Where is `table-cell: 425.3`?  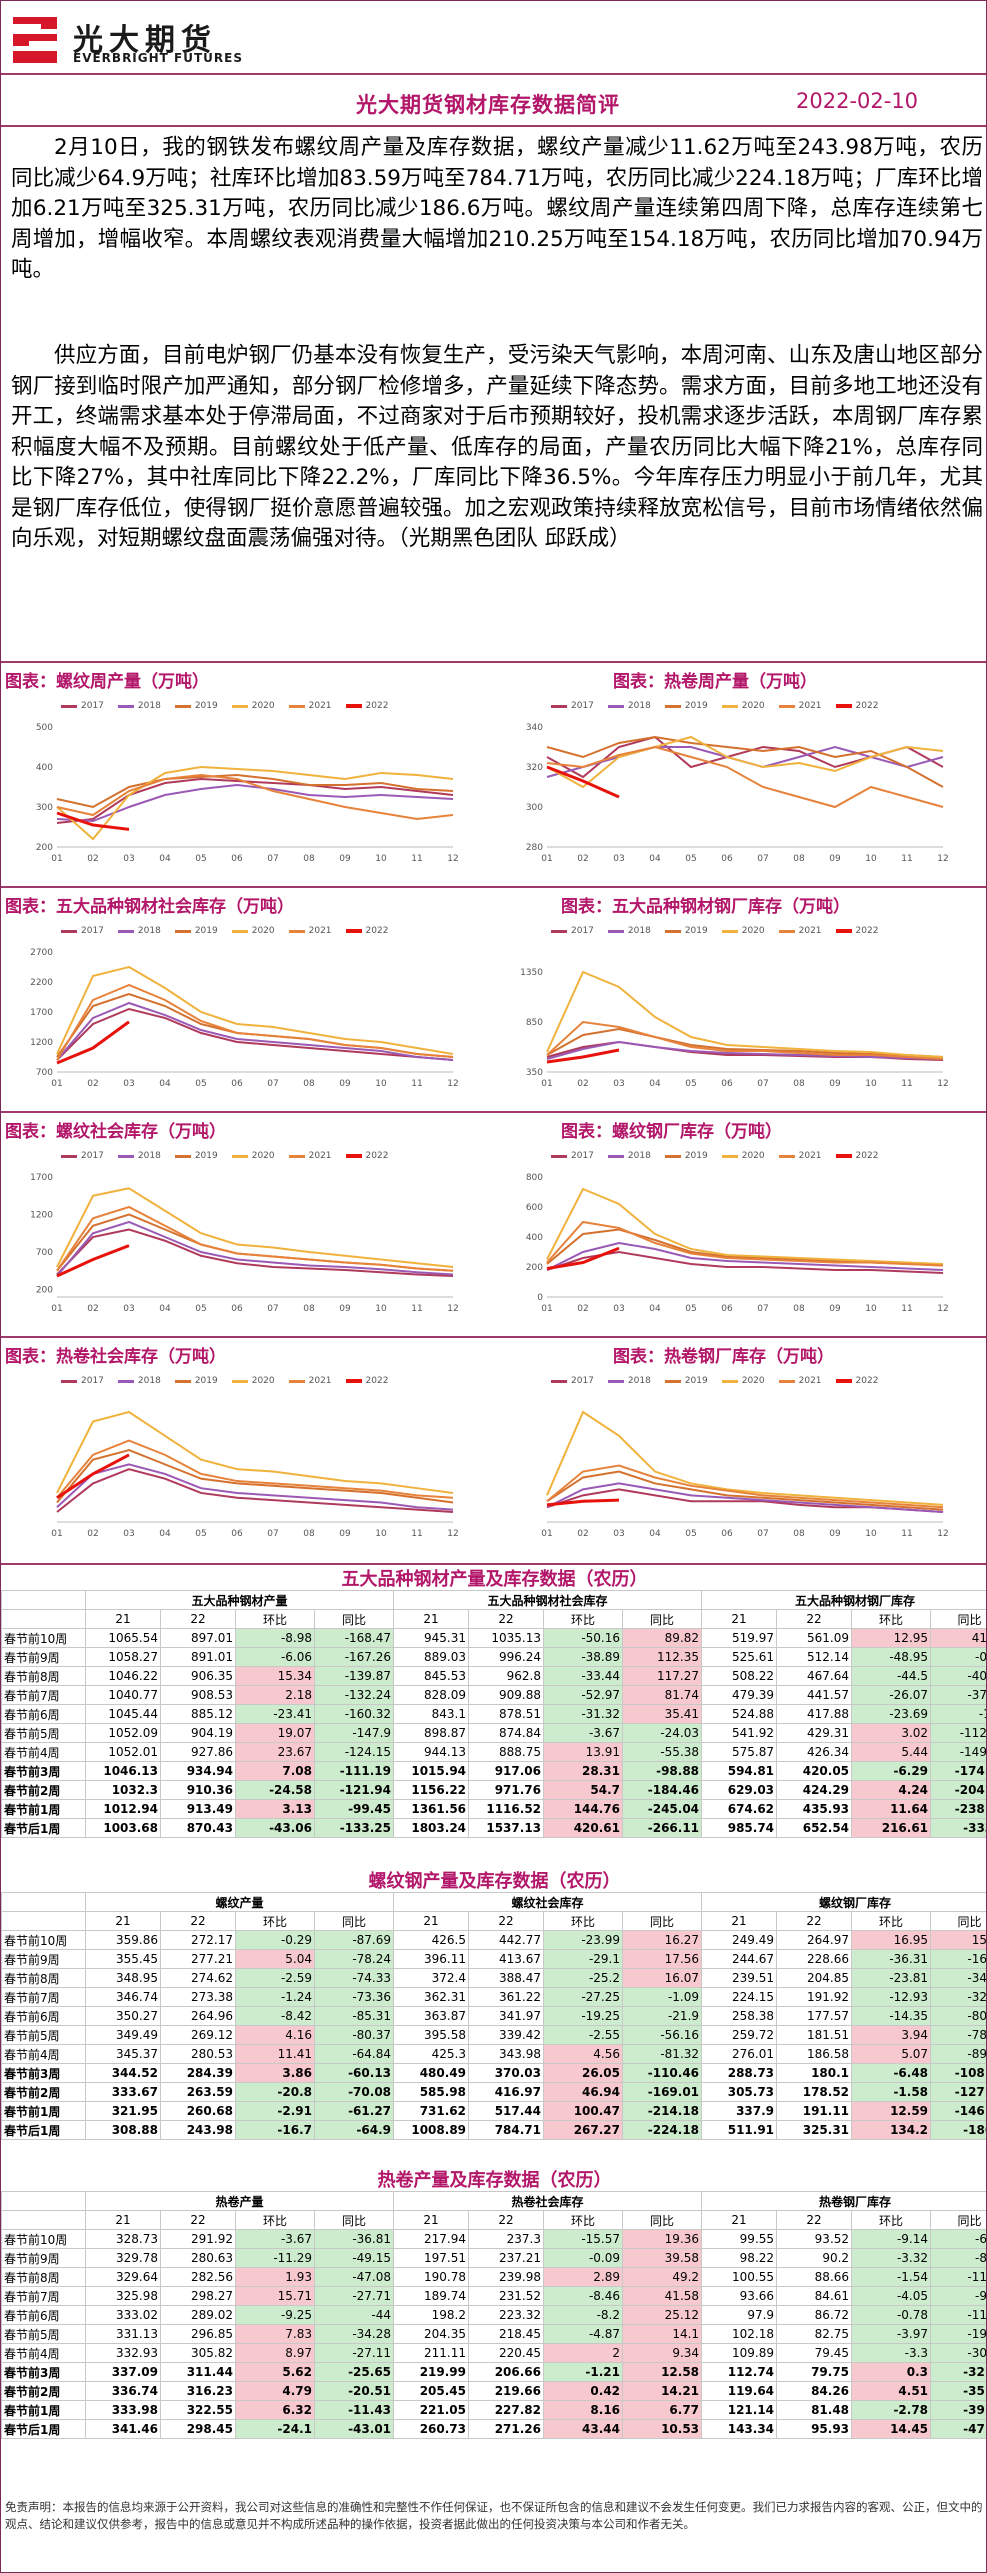
table-cell: 425.3 is located at coordinates (431, 2054).